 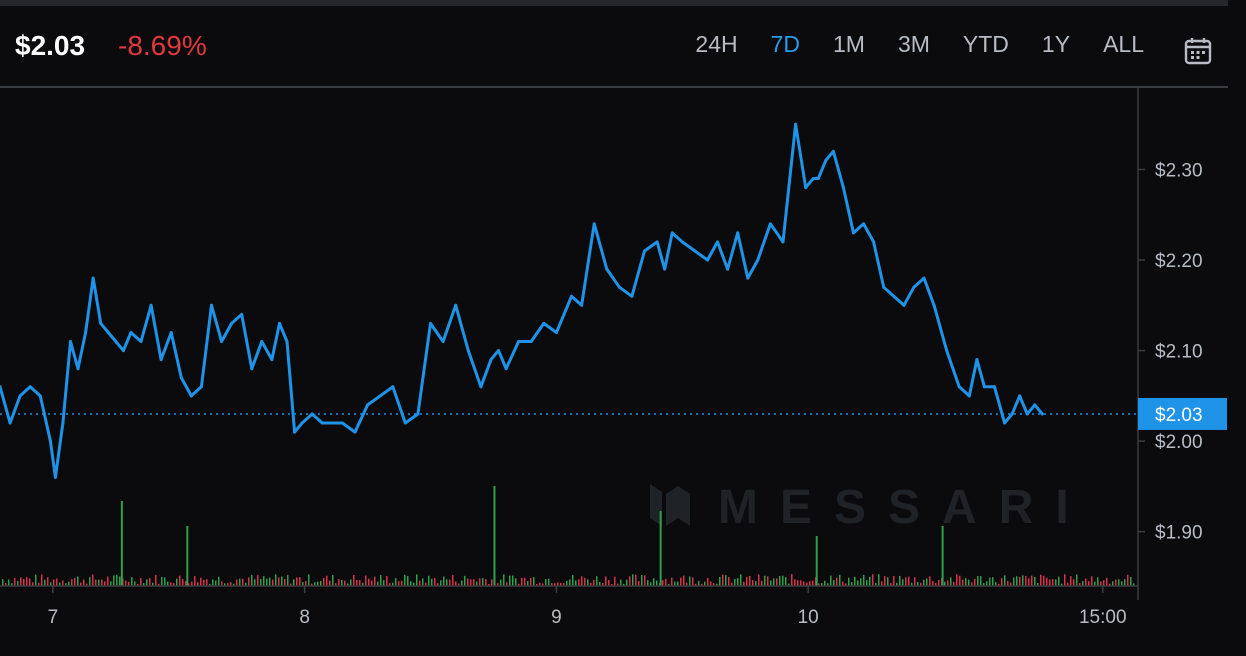 What do you see at coordinates (808, 617) in the screenshot?
I see `x-tick-label: 10` at bounding box center [808, 617].